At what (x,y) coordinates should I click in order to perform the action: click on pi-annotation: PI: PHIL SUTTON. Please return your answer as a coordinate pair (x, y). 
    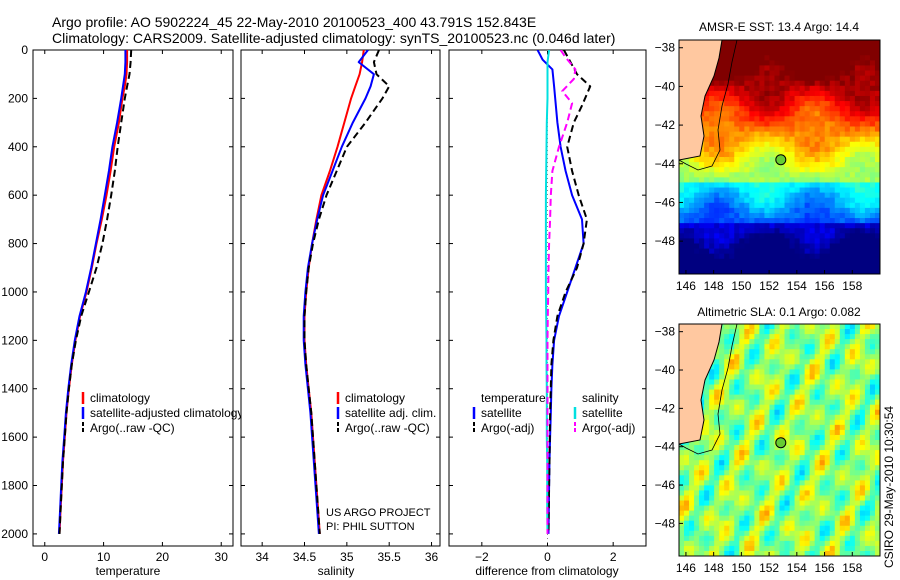
    Looking at the image, I should click on (370, 527).